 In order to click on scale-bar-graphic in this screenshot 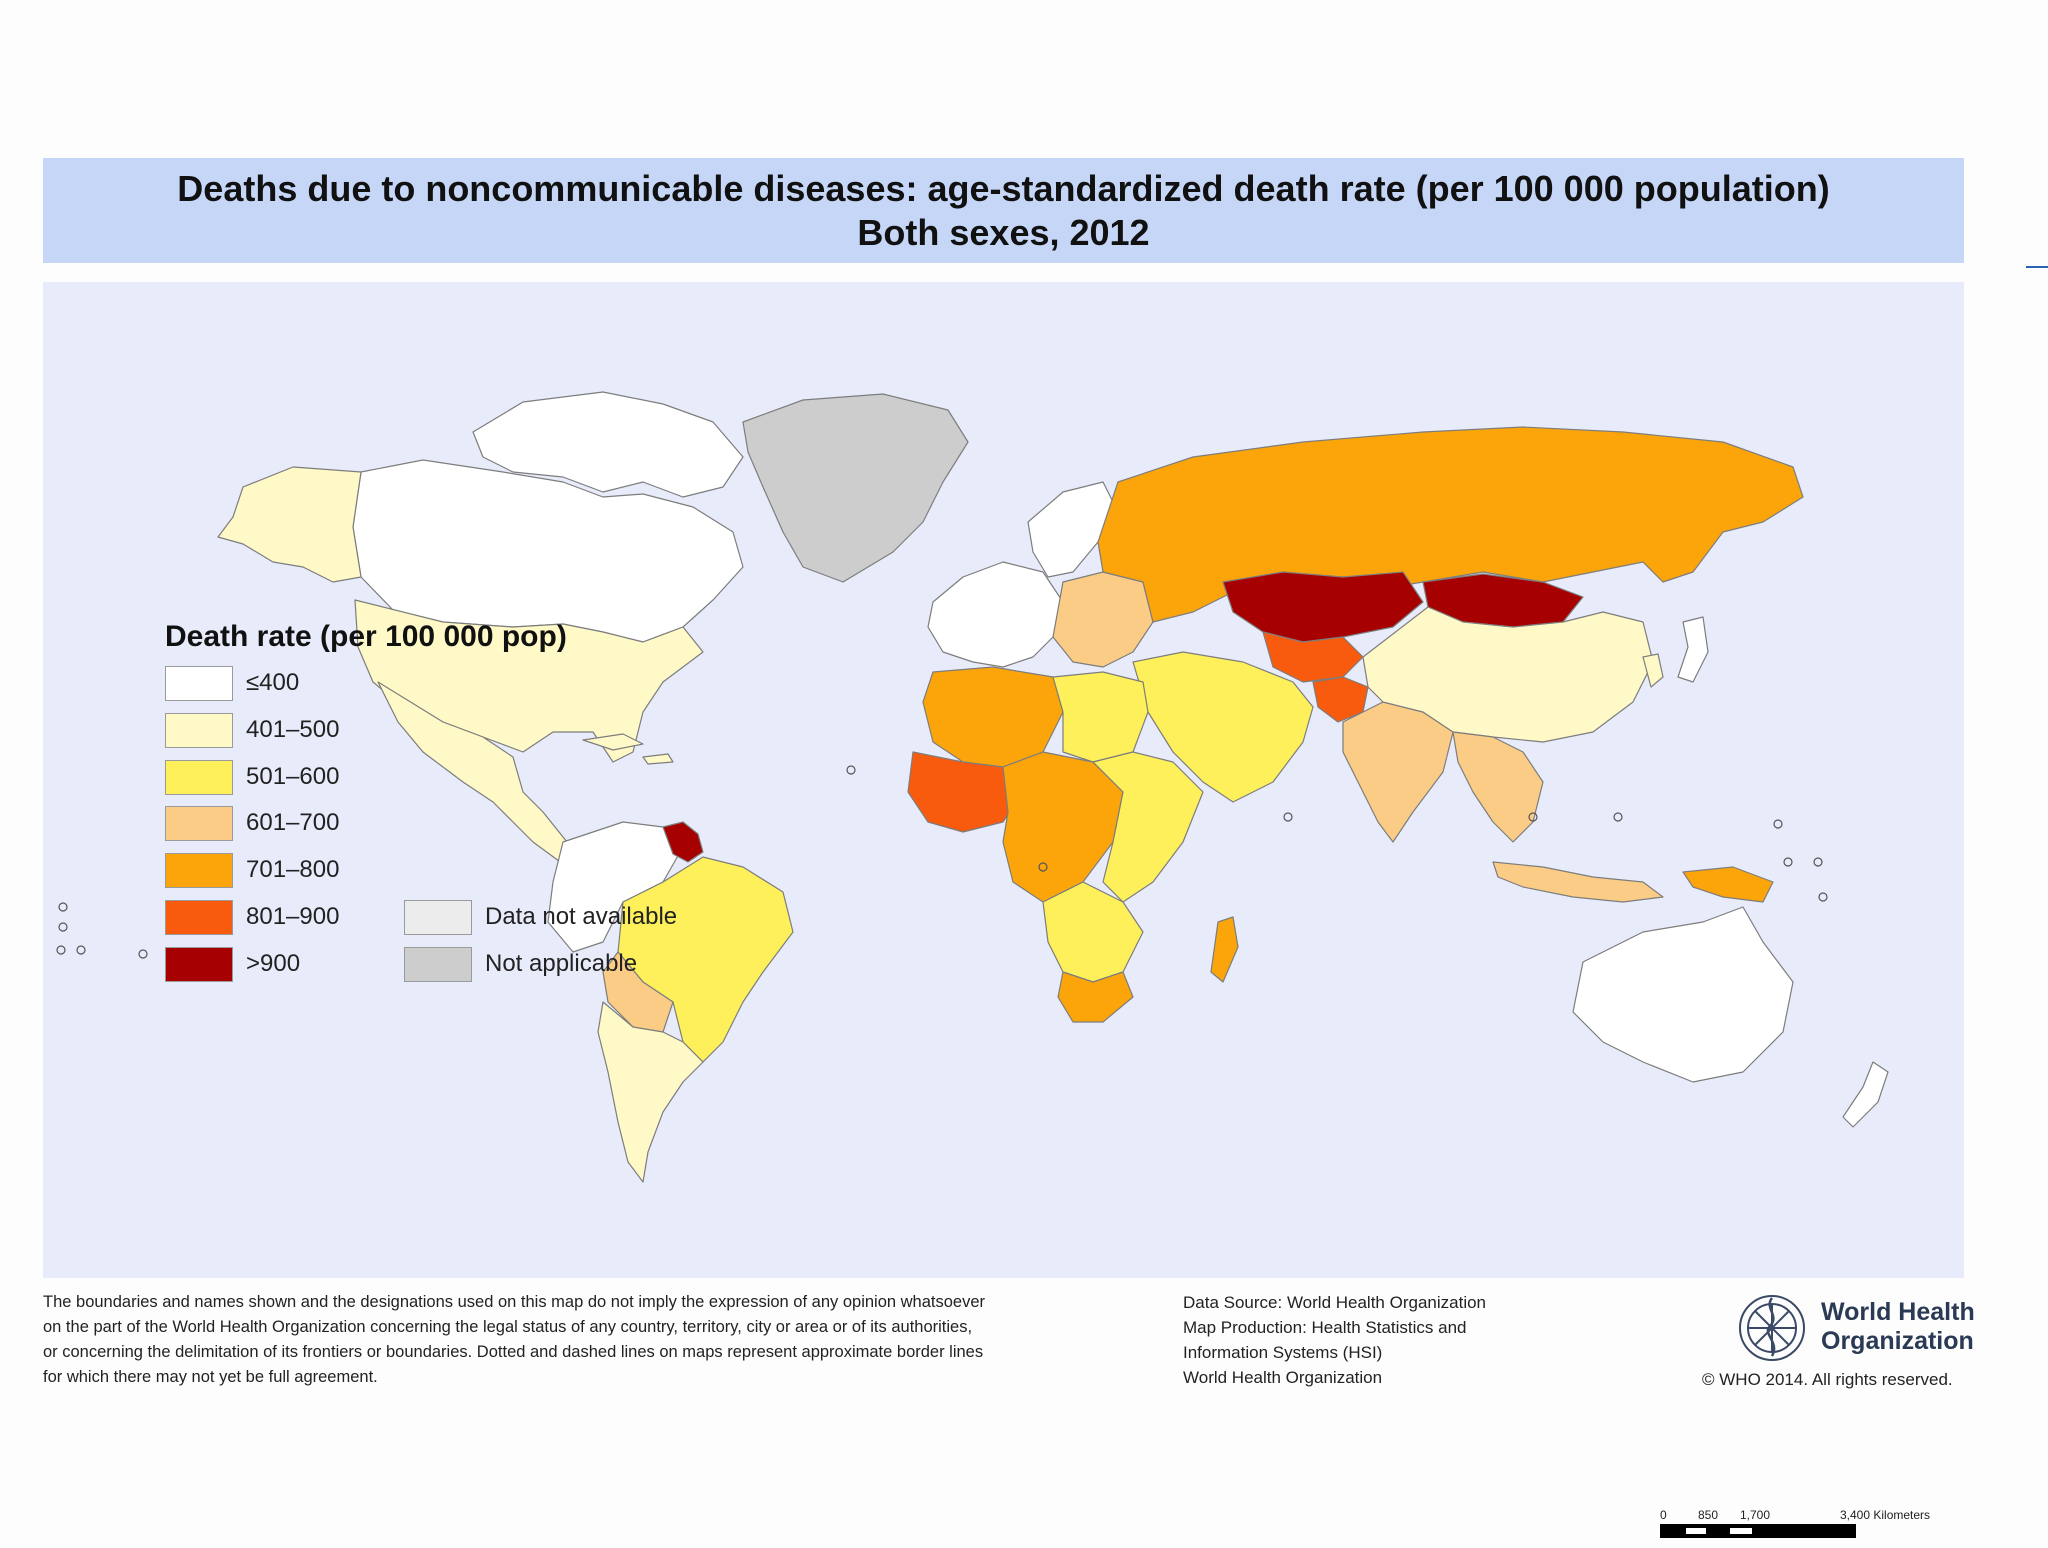, I will do `click(1758, 1531)`.